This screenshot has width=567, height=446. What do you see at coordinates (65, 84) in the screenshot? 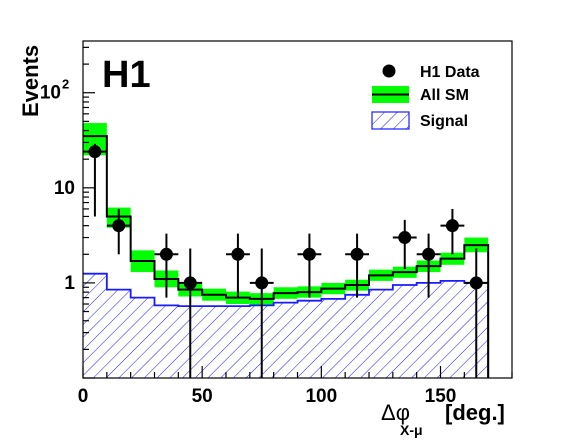
I see `y-tick-label-exponent: 2` at bounding box center [65, 84].